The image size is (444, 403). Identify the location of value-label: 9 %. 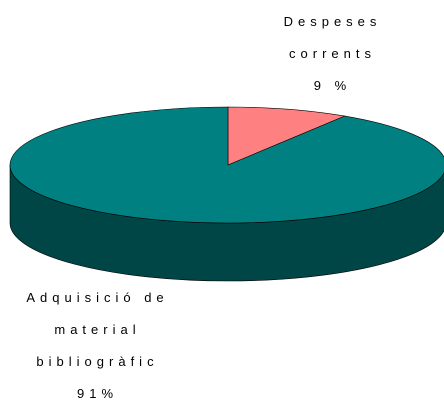
(332, 85).